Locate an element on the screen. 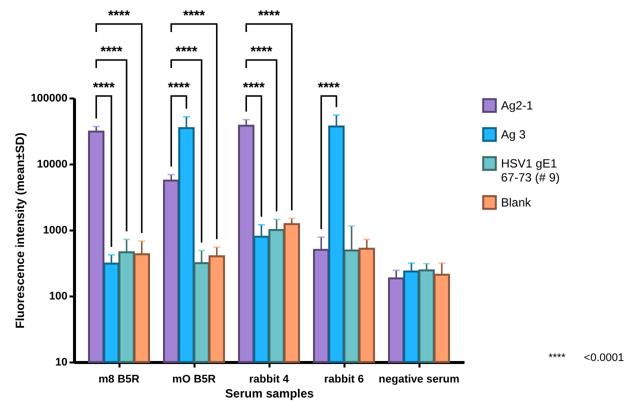  y-axis-title: Fluorescence intensity (mean±SD) is located at coordinates (19, 230).